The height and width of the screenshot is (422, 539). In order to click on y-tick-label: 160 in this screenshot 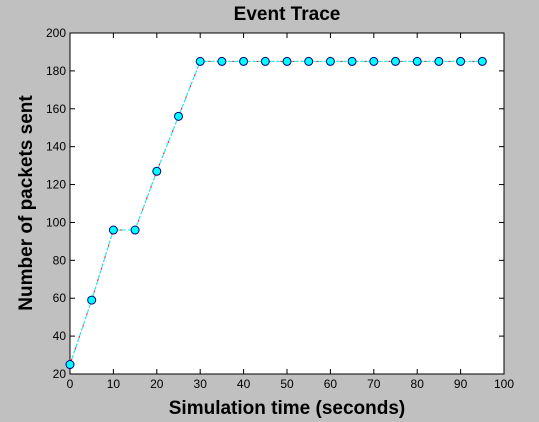, I will do `click(56, 109)`.